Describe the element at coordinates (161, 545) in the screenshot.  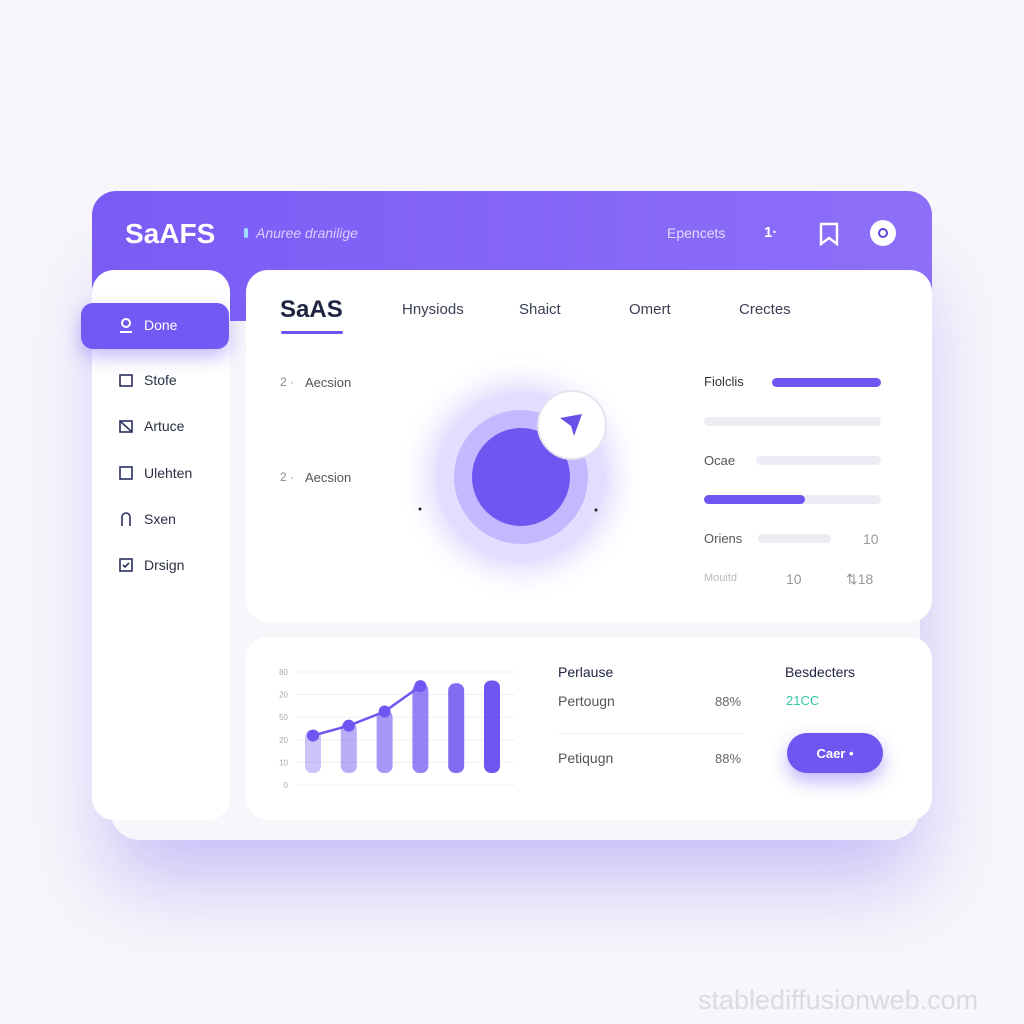
I see `sidebar` at that location.